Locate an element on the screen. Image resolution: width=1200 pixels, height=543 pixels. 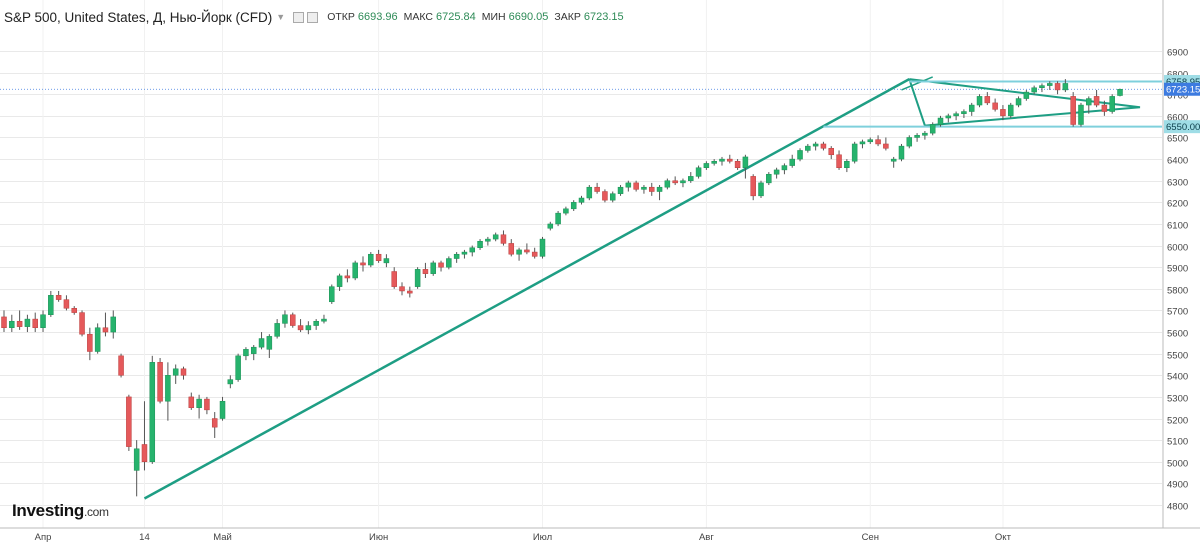
x-tick-label: Май is located at coordinates (222, 537).